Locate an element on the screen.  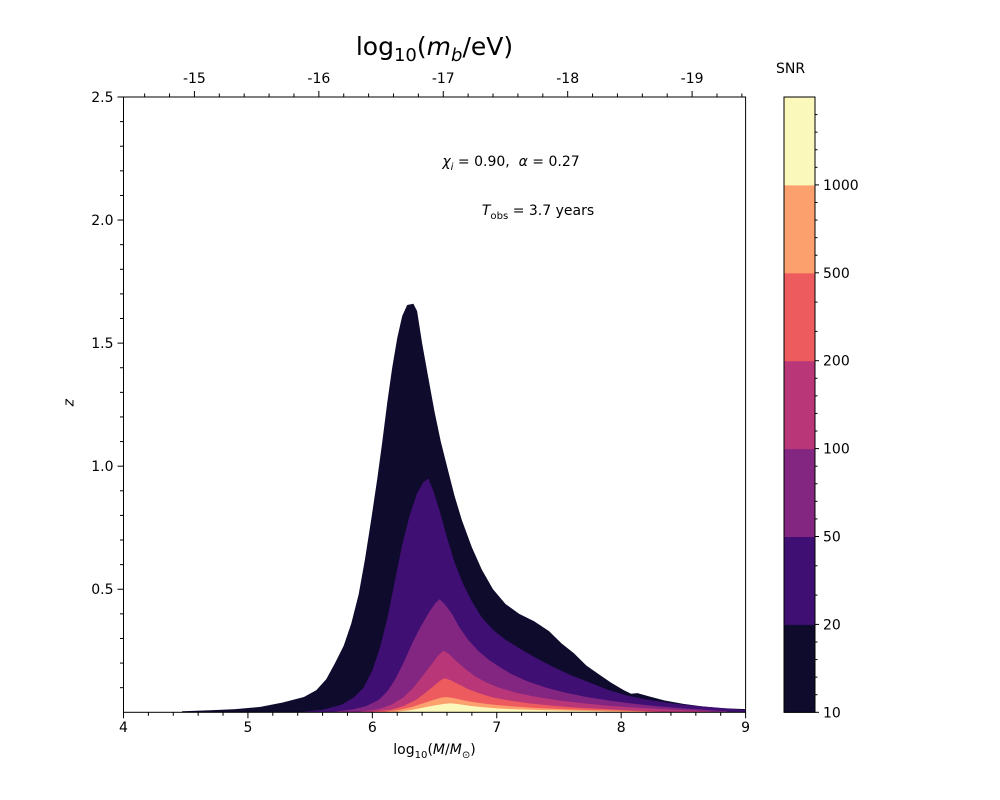
y-tick-label: 1.5 is located at coordinates (102, 344).